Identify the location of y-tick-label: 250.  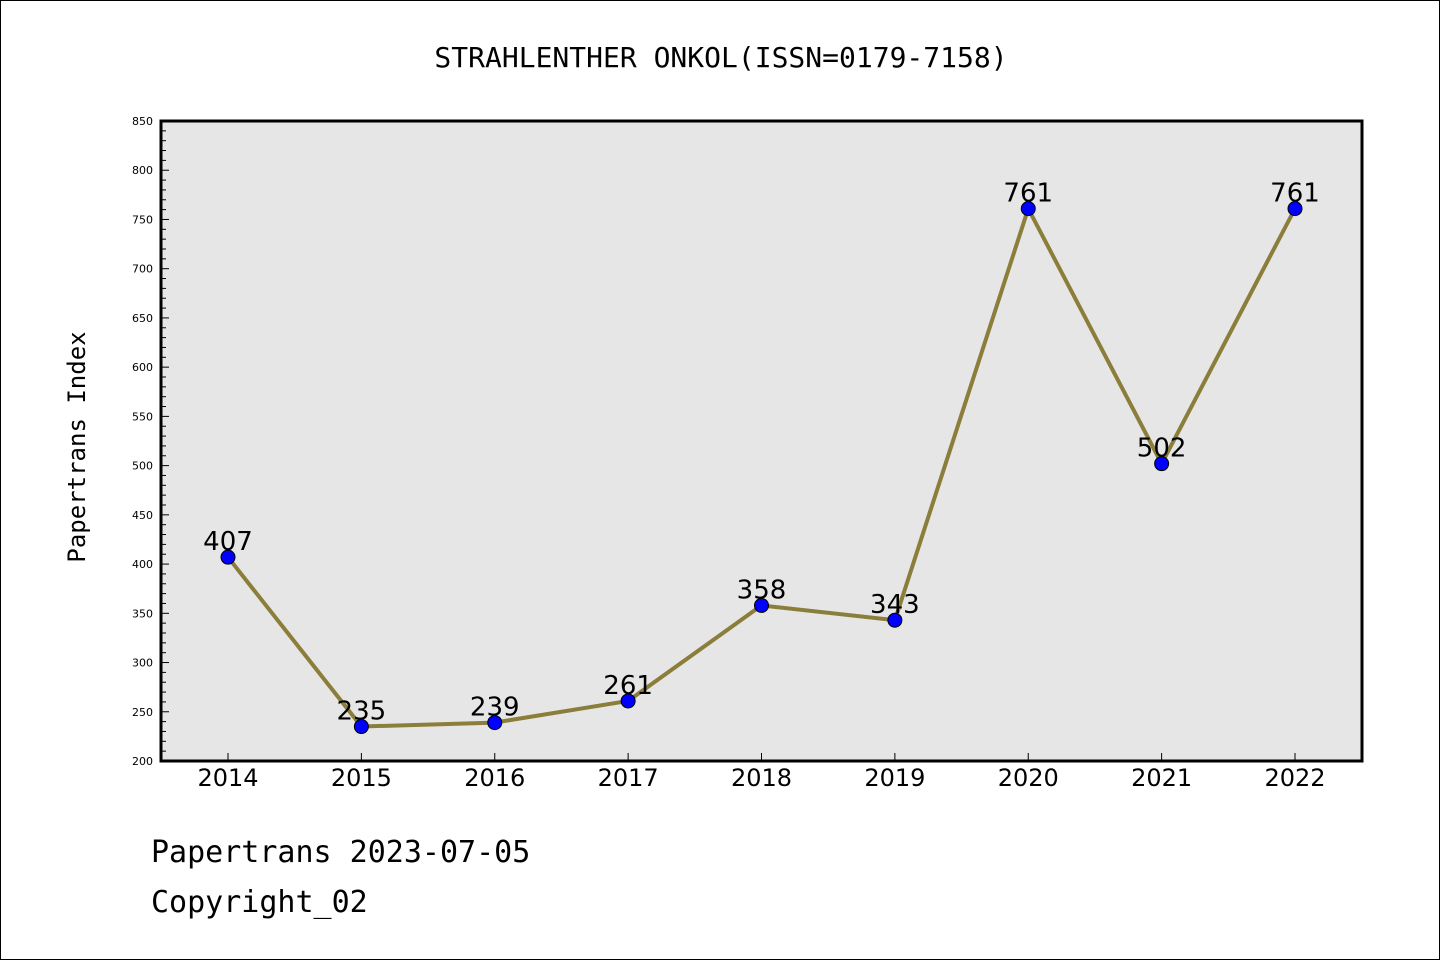
(142, 712).